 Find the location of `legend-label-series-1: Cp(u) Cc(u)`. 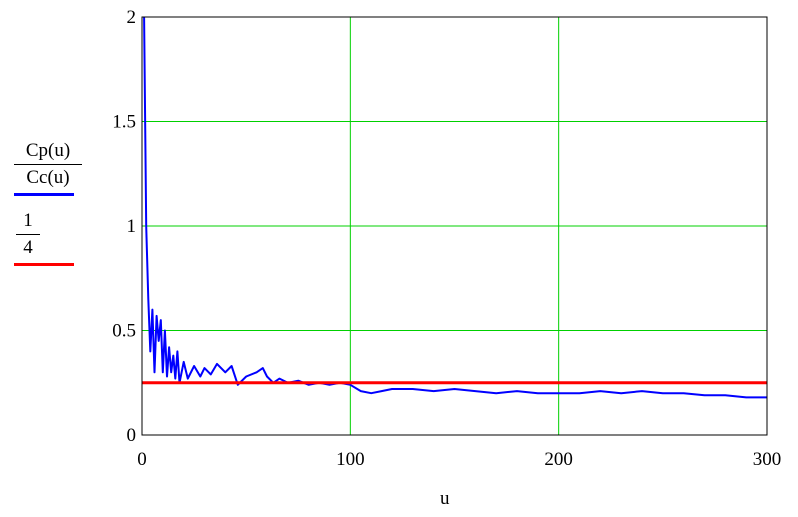

legend-label-series-1: Cp(u) Cc(u) is located at coordinates (48, 164).